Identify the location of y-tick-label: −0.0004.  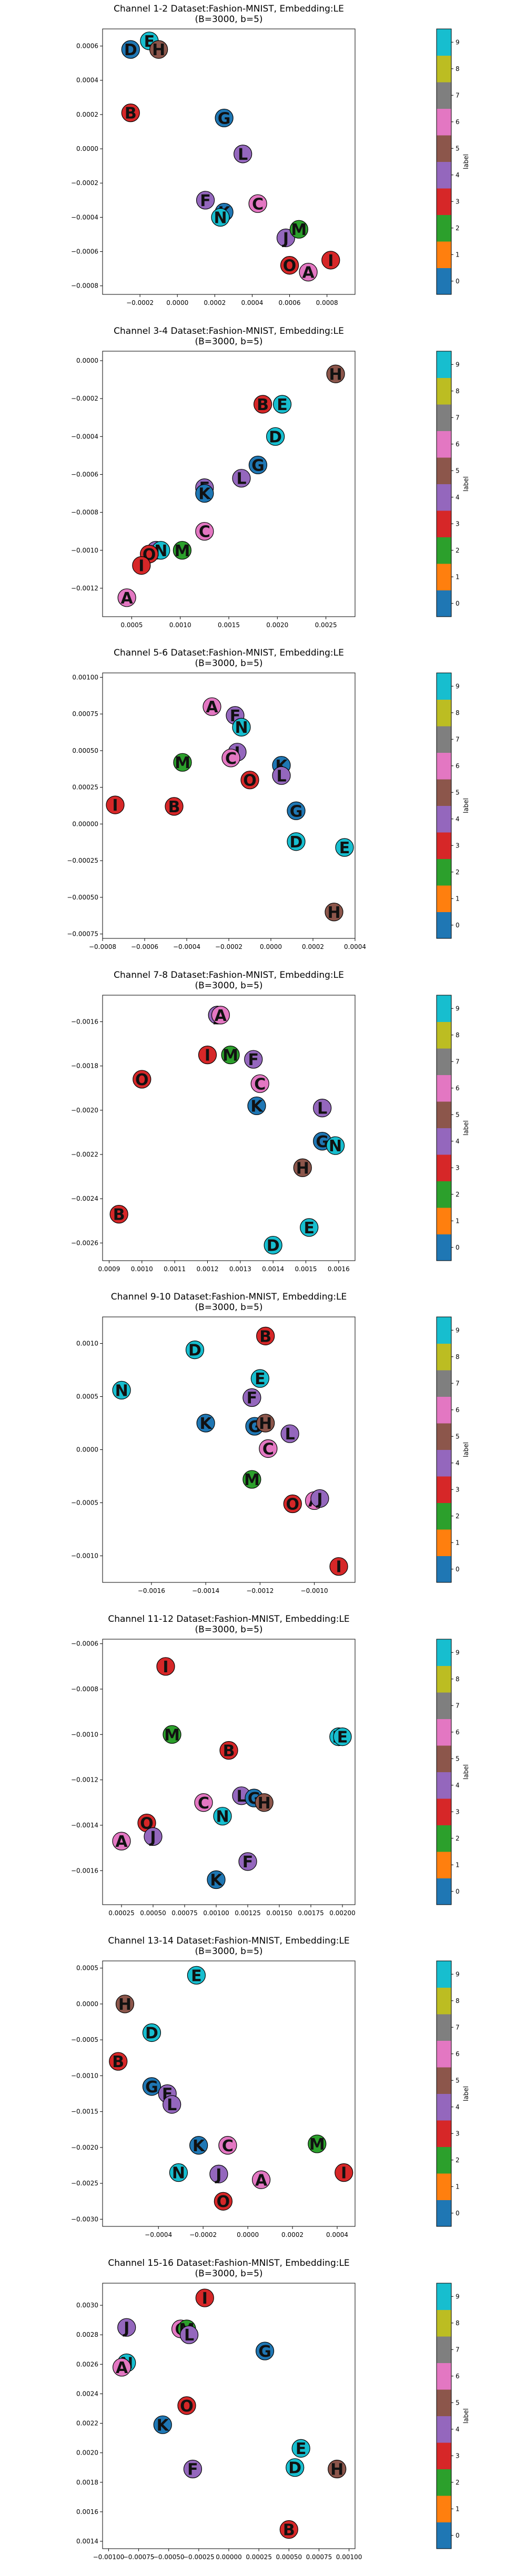
(84, 217).